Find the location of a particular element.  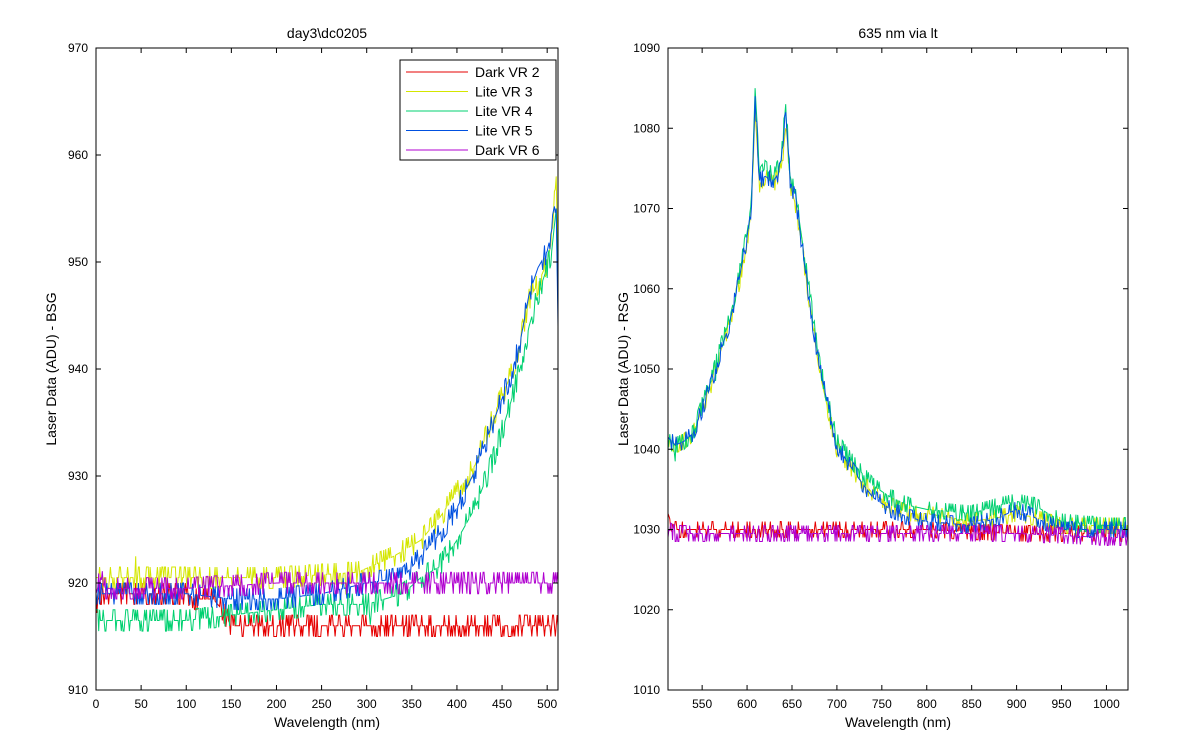

left-x-tick-label: 250 is located at coordinates (322, 704).